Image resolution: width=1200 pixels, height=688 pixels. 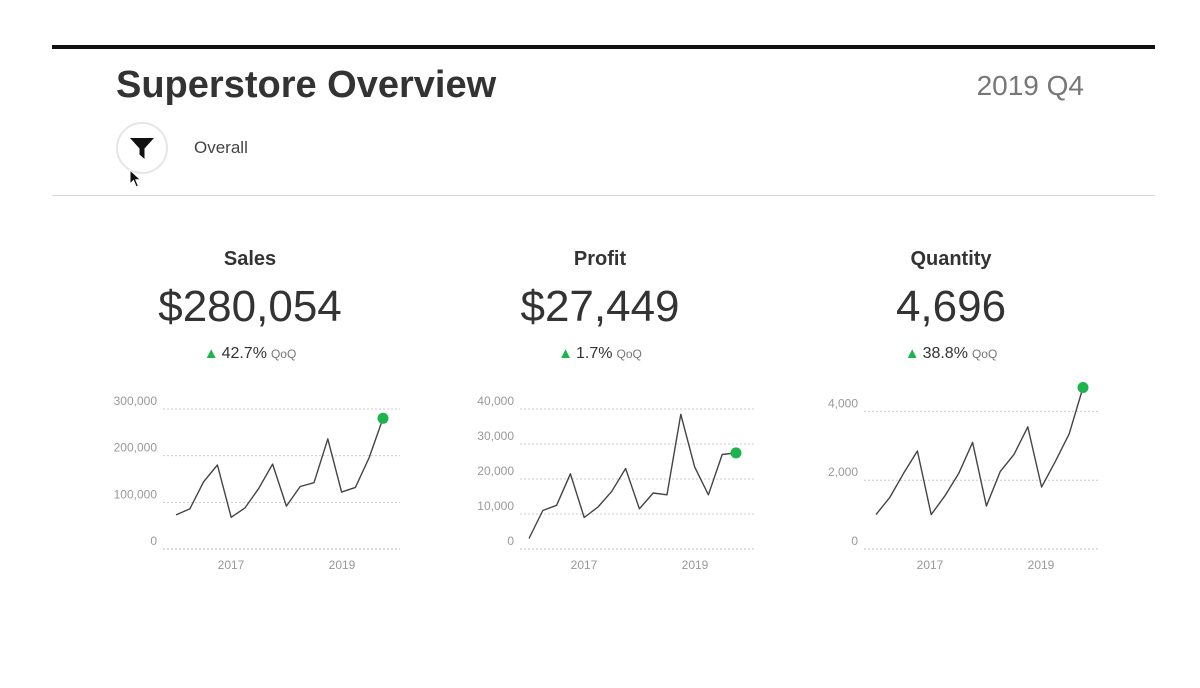 I want to click on filter-icon, so click(x=142, y=148).